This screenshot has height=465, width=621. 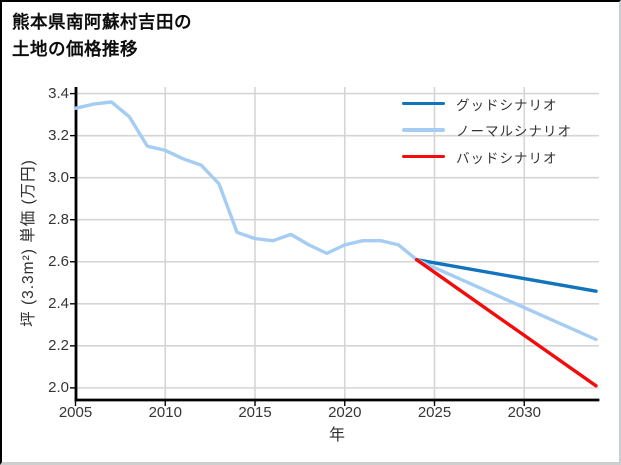 What do you see at coordinates (58, 220) in the screenshot?
I see `y-tick-label: 2.8` at bounding box center [58, 220].